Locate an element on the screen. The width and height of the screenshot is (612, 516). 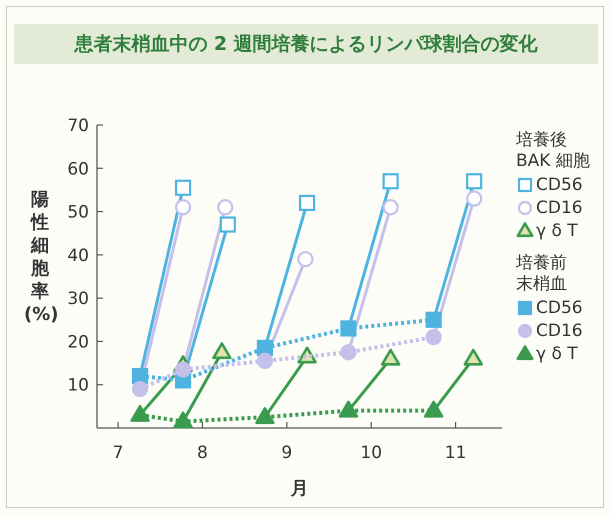
chart-title: 患者末梢血中の 2 週間培養によるリンパ球割合の変化 is located at coordinates (306, 44).